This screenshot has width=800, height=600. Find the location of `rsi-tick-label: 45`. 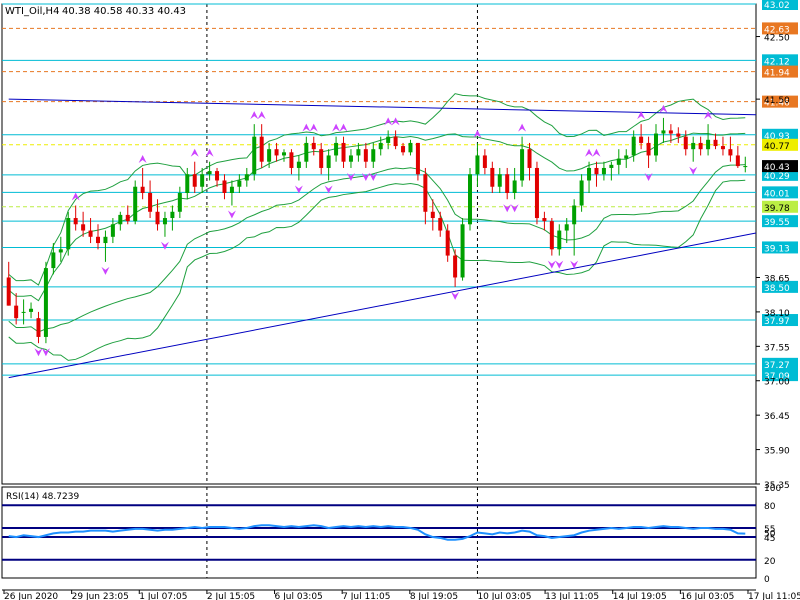

rsi-tick-label: 45 is located at coordinates (769, 539).